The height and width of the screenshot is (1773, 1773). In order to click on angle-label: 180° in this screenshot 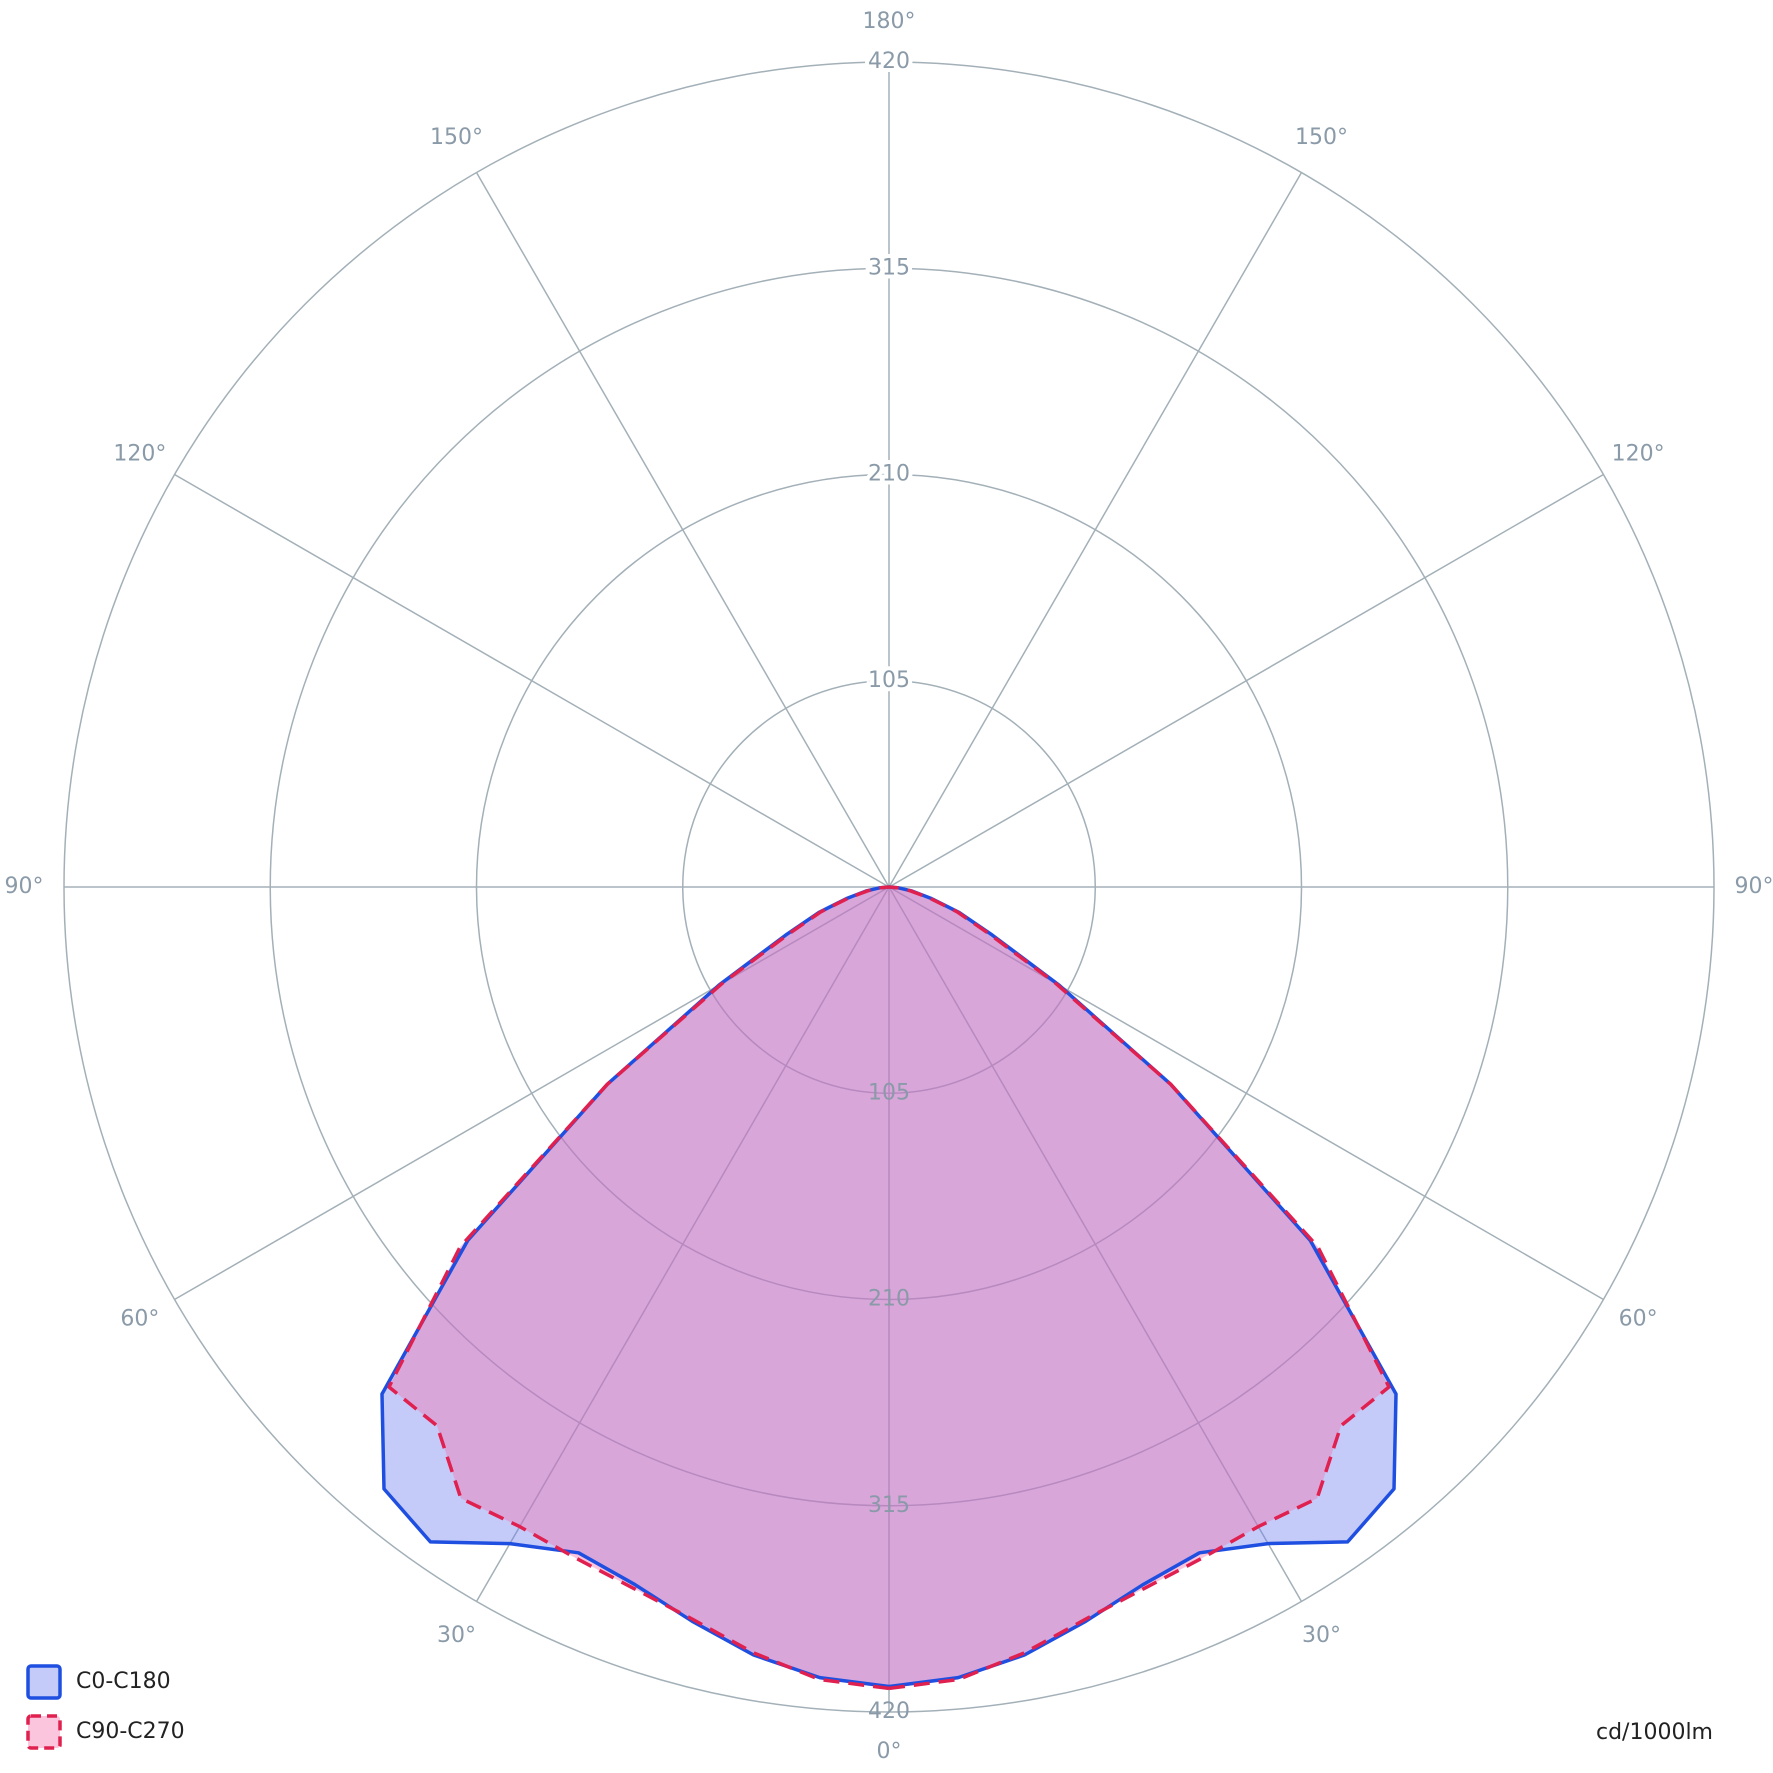, I will do `click(889, 21)`.